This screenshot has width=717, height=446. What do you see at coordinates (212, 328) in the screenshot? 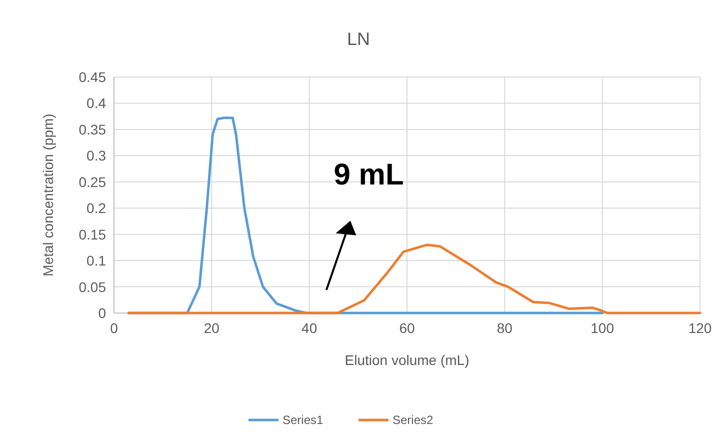
I see `x-tick-label: 20` at bounding box center [212, 328].